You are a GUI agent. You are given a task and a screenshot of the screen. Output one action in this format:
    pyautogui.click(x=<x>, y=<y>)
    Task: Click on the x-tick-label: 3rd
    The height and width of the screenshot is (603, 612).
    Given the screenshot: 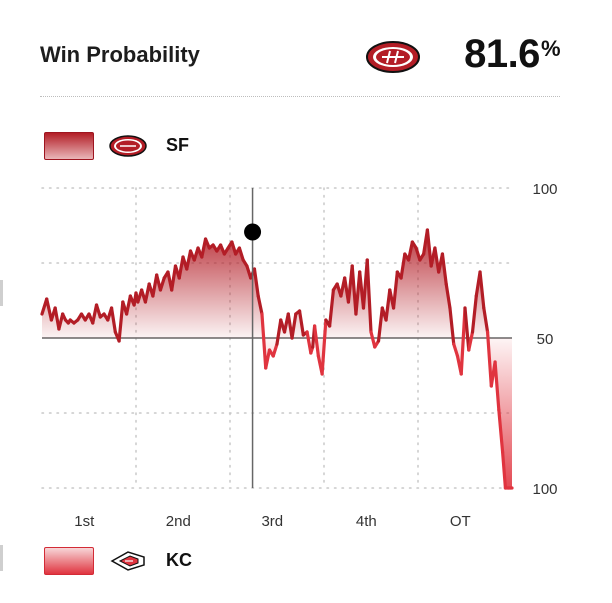 What is the action you would take?
    pyautogui.click(x=272, y=521)
    